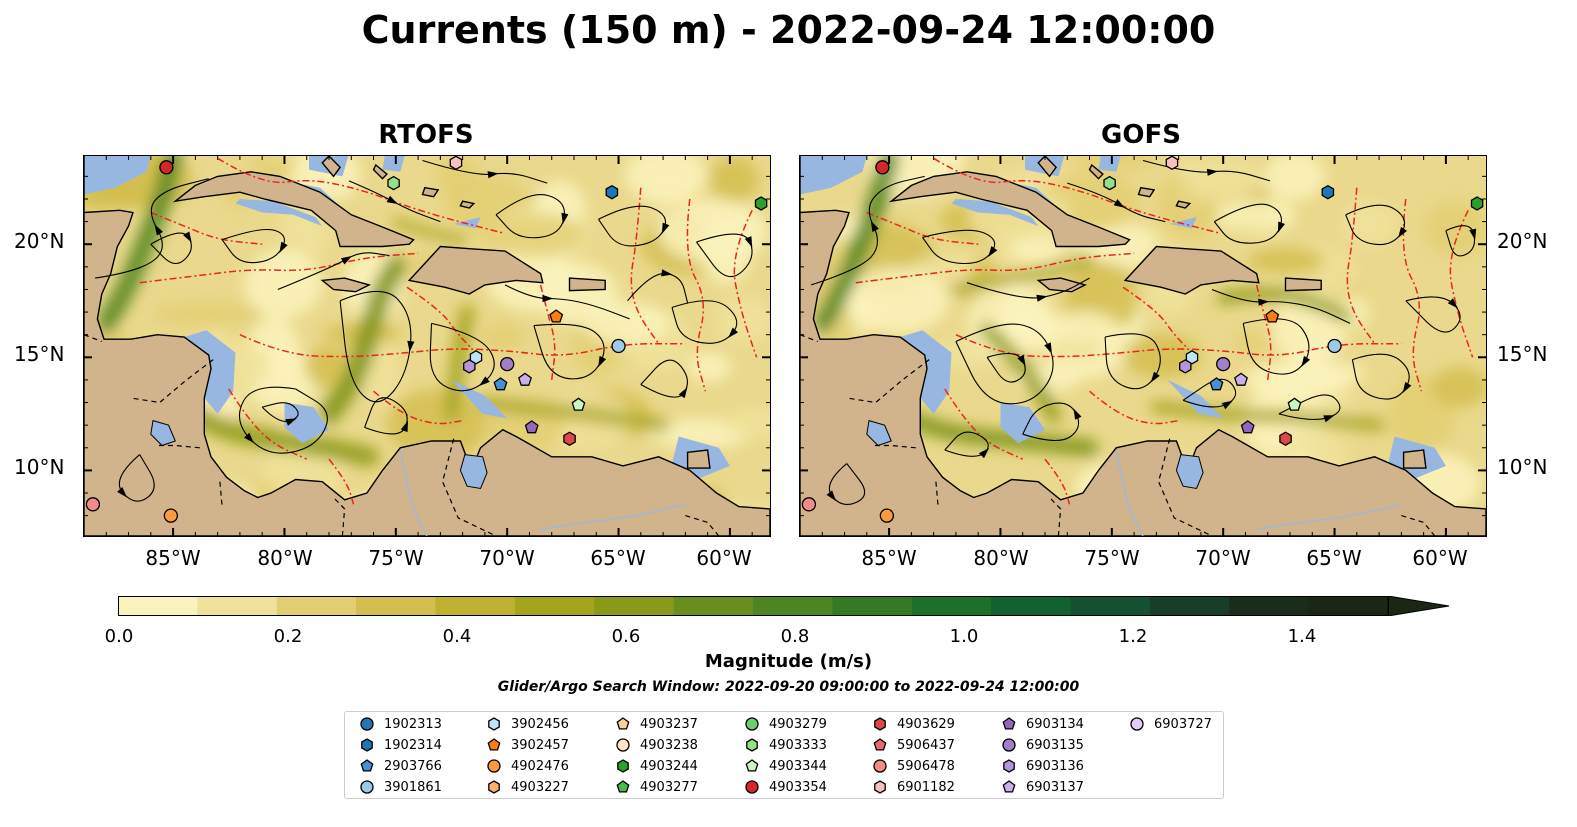  I want to click on lon-tick: 60°W, so click(724, 558).